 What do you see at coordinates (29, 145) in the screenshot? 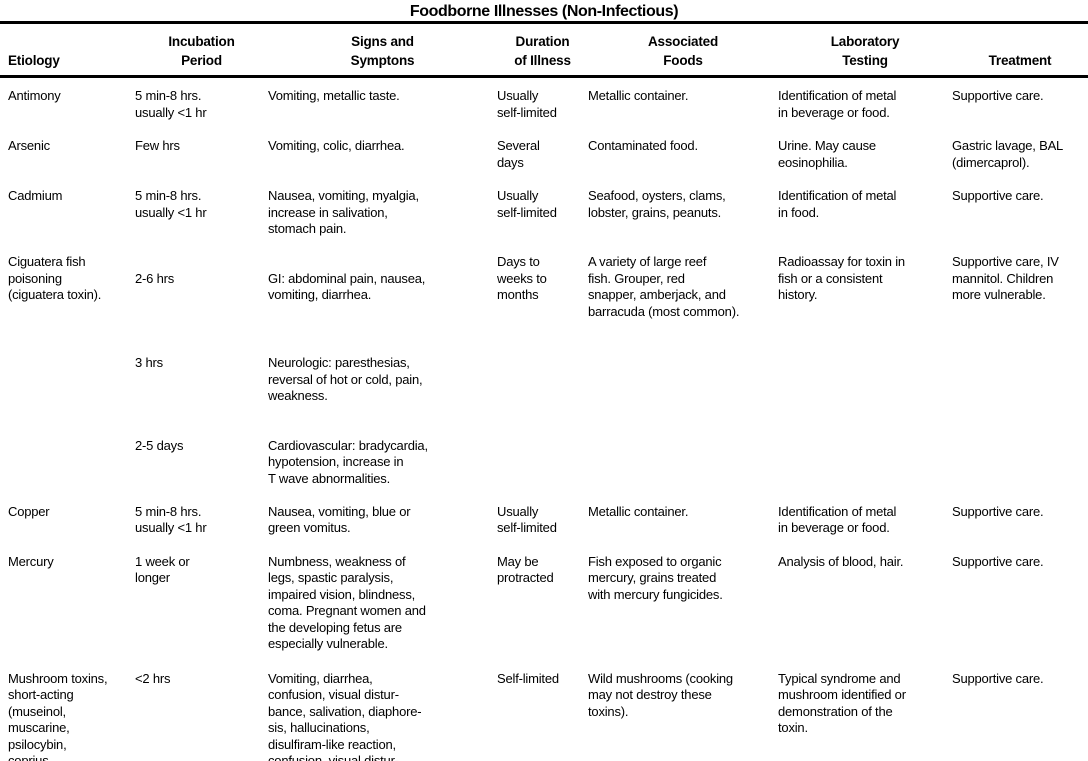
I see `cell-etiology: Arsenic` at bounding box center [29, 145].